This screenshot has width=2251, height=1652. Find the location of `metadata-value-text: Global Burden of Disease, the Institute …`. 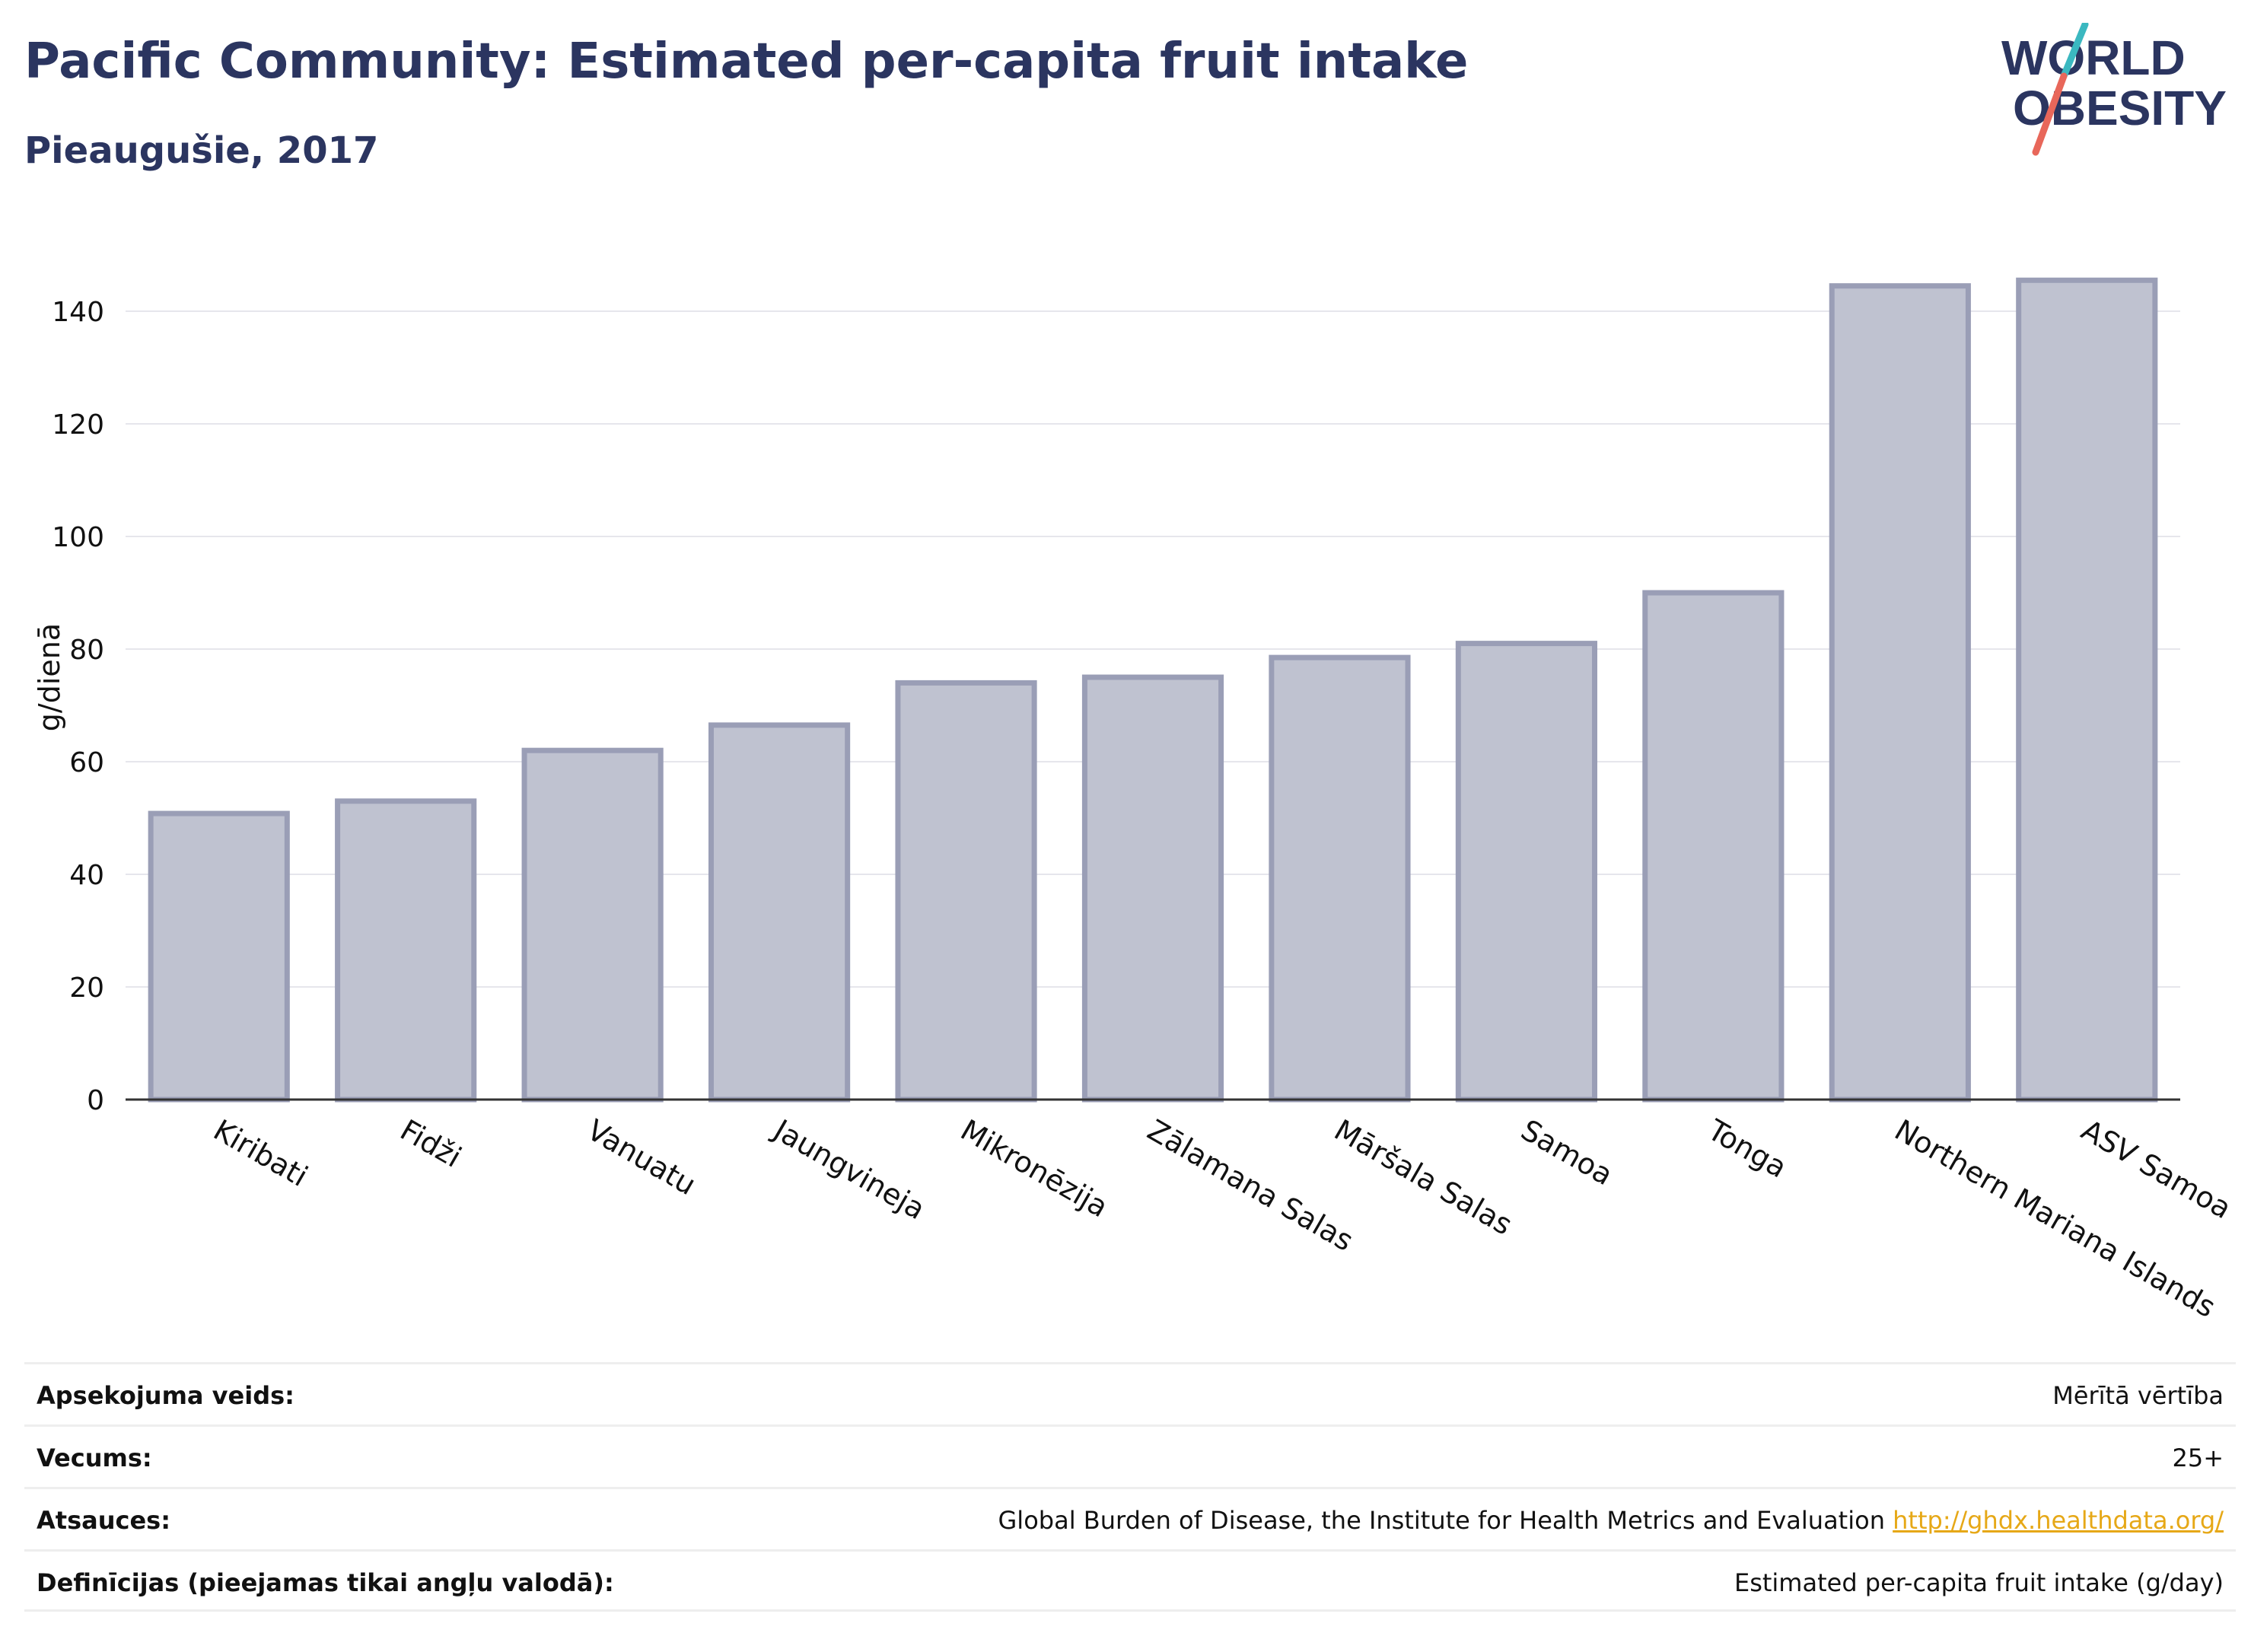

metadata-value-text: Global Burden of Disease, the Institute … is located at coordinates (1441, 1520).